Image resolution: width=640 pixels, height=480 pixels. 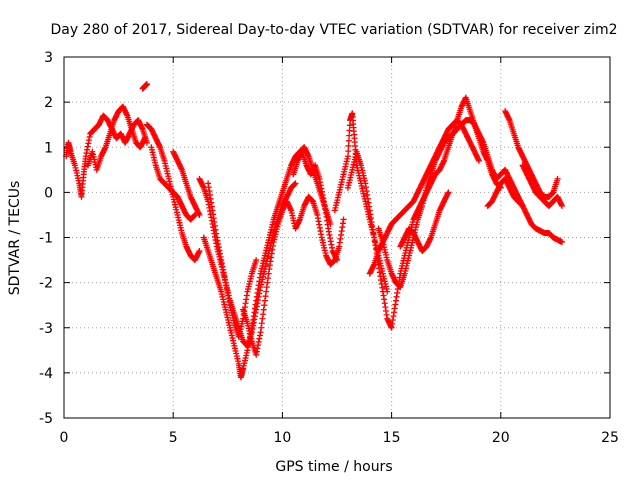 What do you see at coordinates (392, 438) in the screenshot?
I see `x-tick-label: 15` at bounding box center [392, 438].